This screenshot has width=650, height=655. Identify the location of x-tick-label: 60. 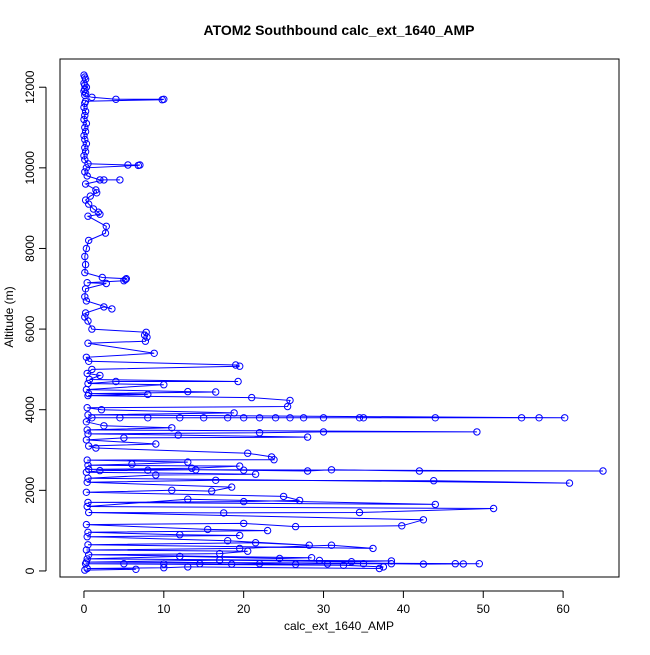
(563, 609).